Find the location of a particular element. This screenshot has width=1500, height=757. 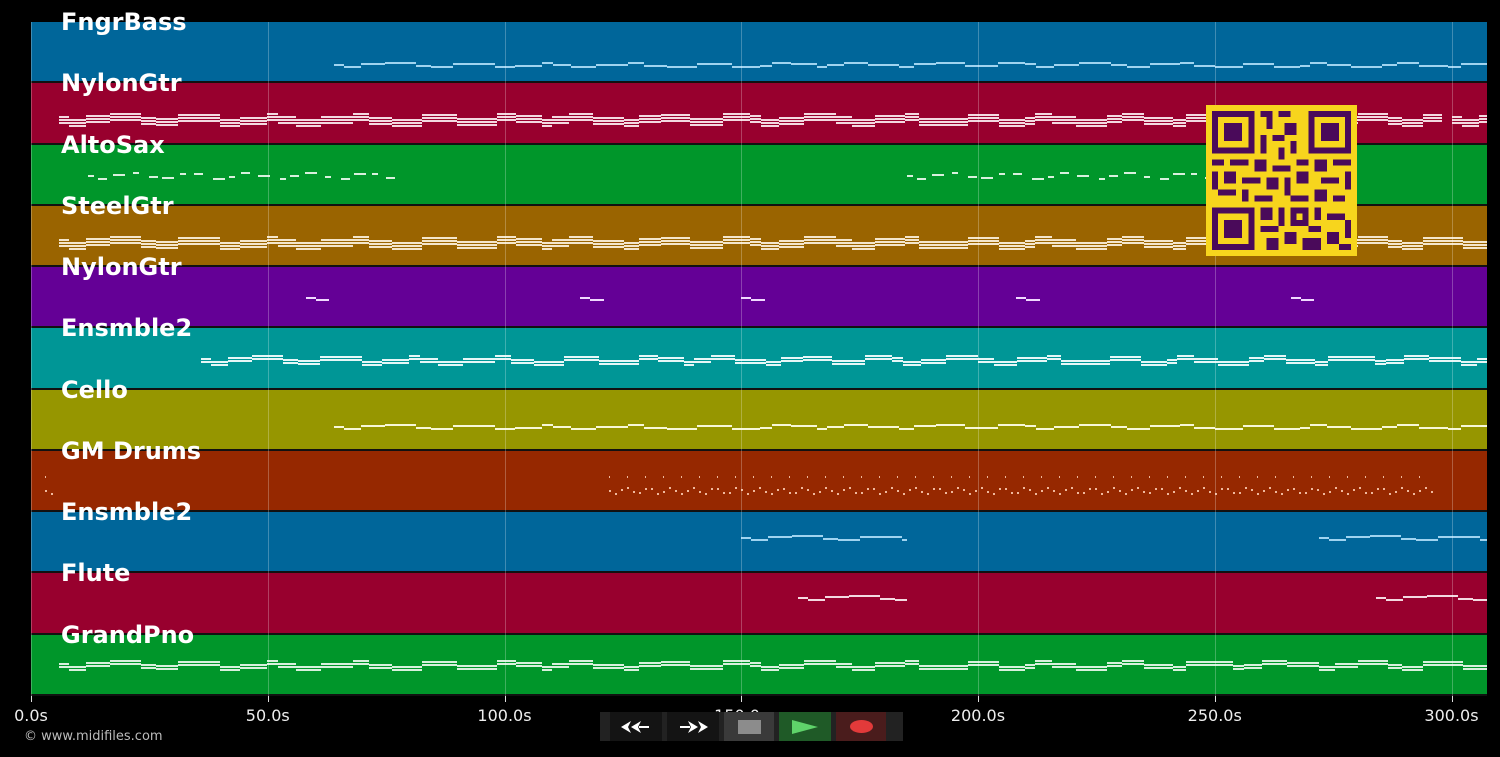

record-button is located at coordinates (861, 726).